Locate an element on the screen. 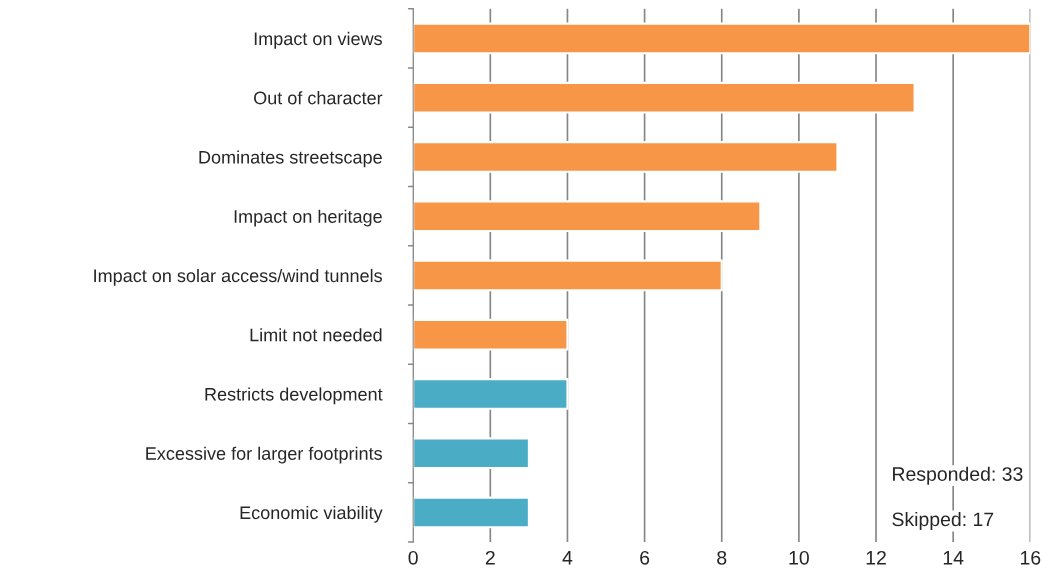  x-tick-label: 2 is located at coordinates (490, 557).